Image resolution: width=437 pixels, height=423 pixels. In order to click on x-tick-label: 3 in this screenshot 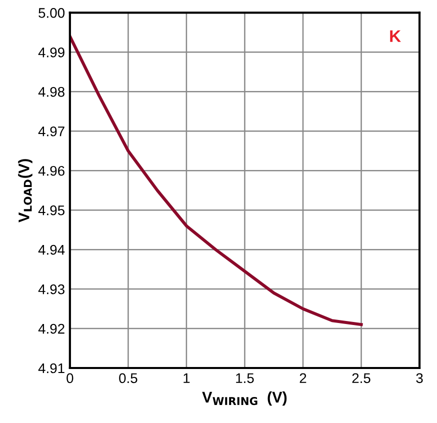, I will do `click(419, 378)`.